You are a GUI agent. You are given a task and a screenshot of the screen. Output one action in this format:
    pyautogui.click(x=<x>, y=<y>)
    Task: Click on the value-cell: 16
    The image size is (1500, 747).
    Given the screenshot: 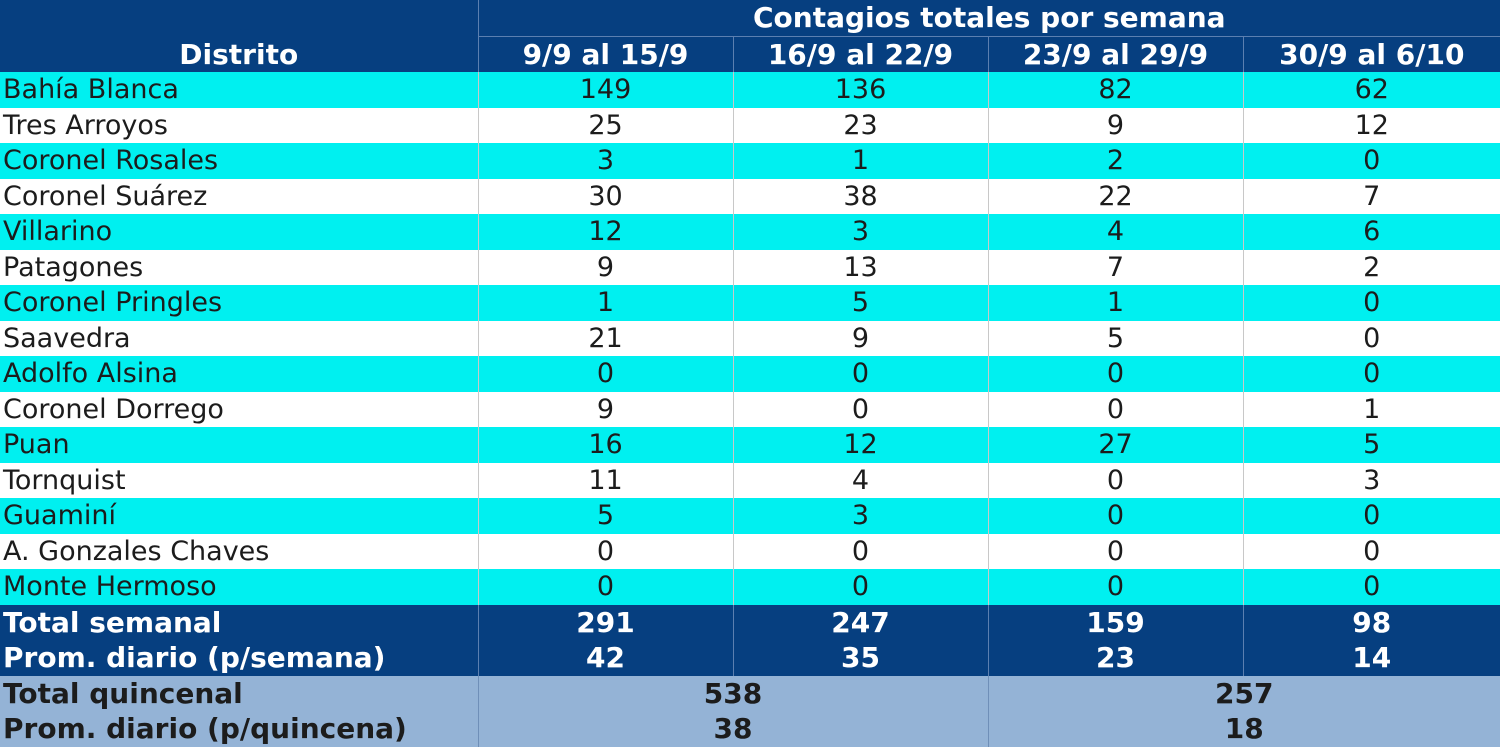 What is the action you would take?
    pyautogui.click(x=605, y=445)
    